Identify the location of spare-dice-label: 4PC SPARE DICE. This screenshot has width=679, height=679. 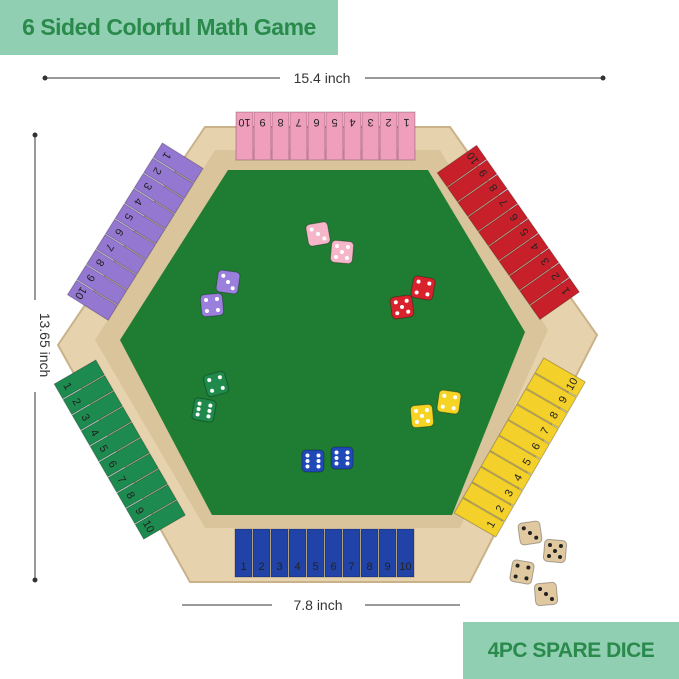
(571, 650).